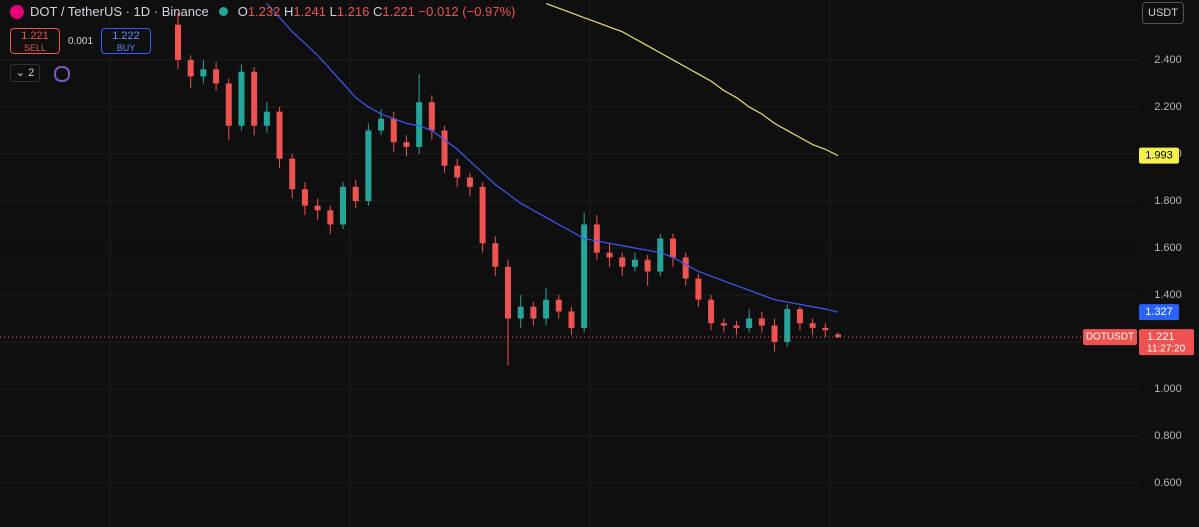  Describe the element at coordinates (692, 79) in the screenshot. I see `moving-average` at that location.